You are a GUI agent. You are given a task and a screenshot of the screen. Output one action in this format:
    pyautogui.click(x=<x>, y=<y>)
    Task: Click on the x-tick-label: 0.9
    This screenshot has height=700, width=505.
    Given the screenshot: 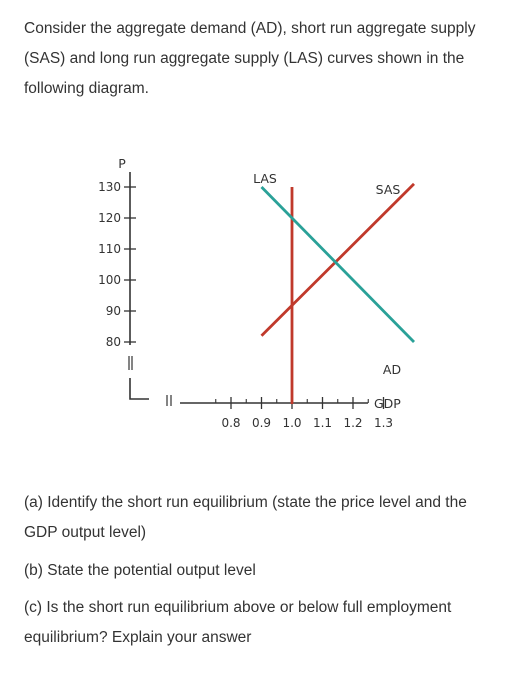 What is the action you would take?
    pyautogui.click(x=261, y=423)
    